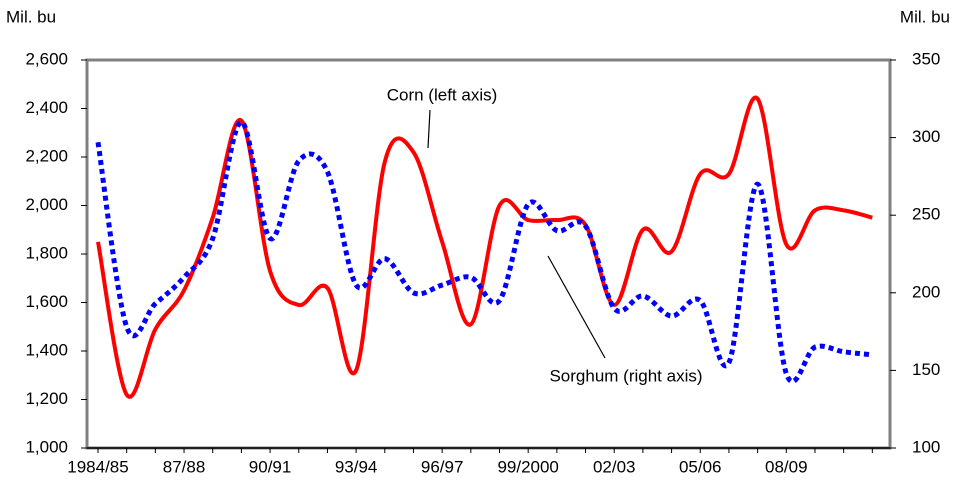 This screenshot has height=502, width=956. What do you see at coordinates (925, 16) in the screenshot?
I see `y2-axis-label: Mil. bu` at bounding box center [925, 16].